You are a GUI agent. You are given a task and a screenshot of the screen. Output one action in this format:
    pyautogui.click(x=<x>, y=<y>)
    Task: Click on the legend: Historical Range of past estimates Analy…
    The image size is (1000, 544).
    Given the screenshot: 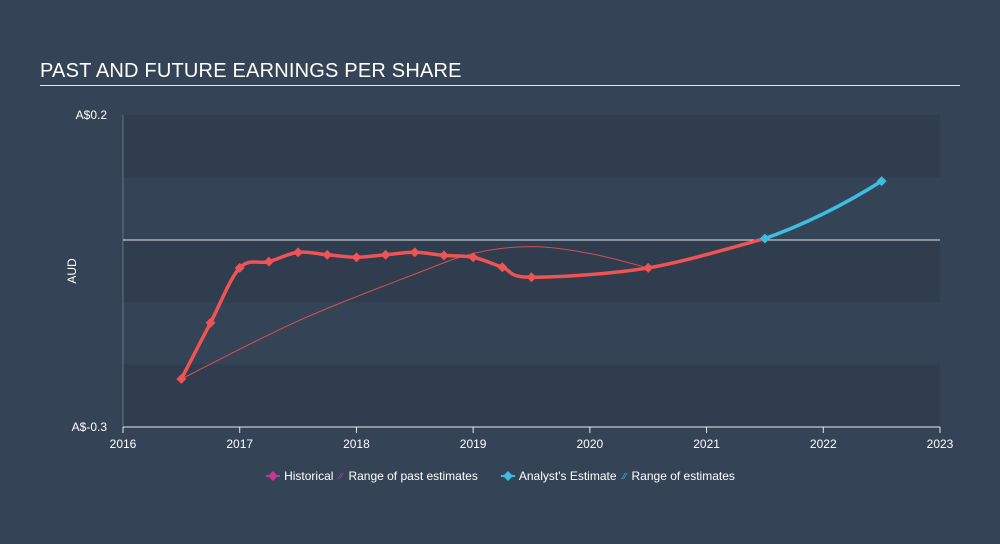 What is the action you would take?
    pyautogui.click(x=500, y=476)
    